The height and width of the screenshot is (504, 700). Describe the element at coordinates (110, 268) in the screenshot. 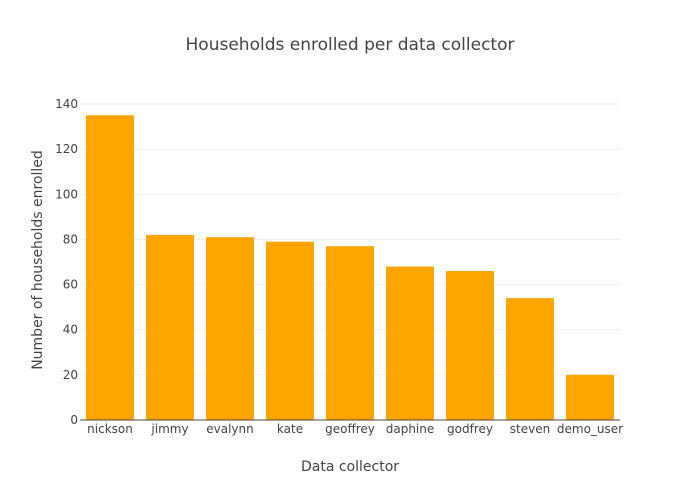

I see `bar-nickson` at that location.